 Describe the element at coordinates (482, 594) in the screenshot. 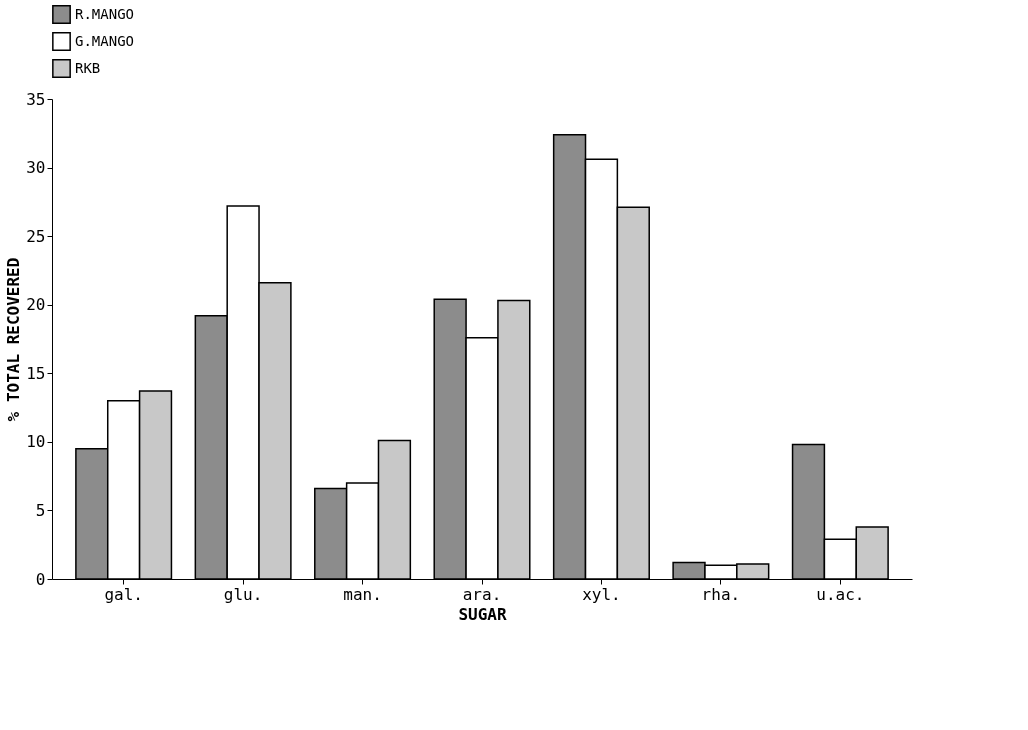

I see `x-tick-label: ara.` at that location.